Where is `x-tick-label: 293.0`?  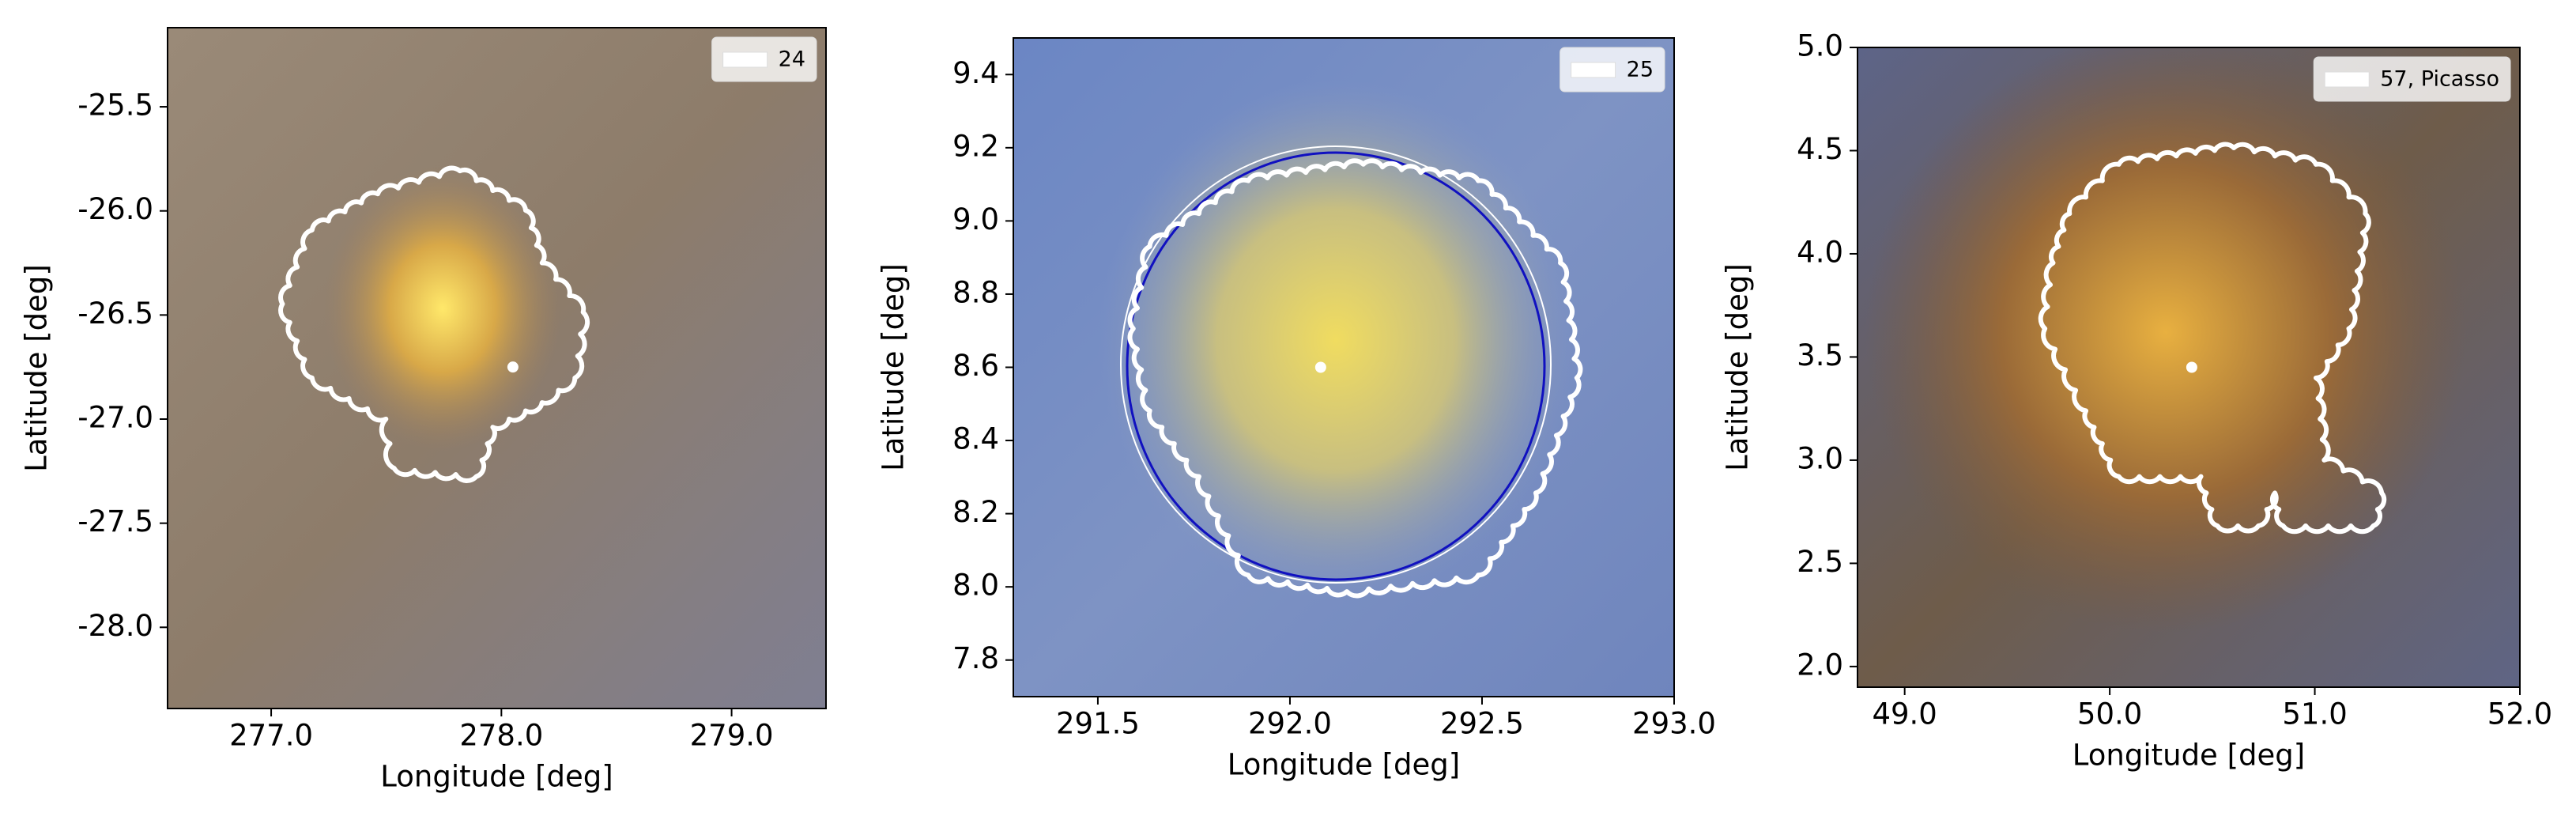
x-tick-label: 293.0 is located at coordinates (1674, 724).